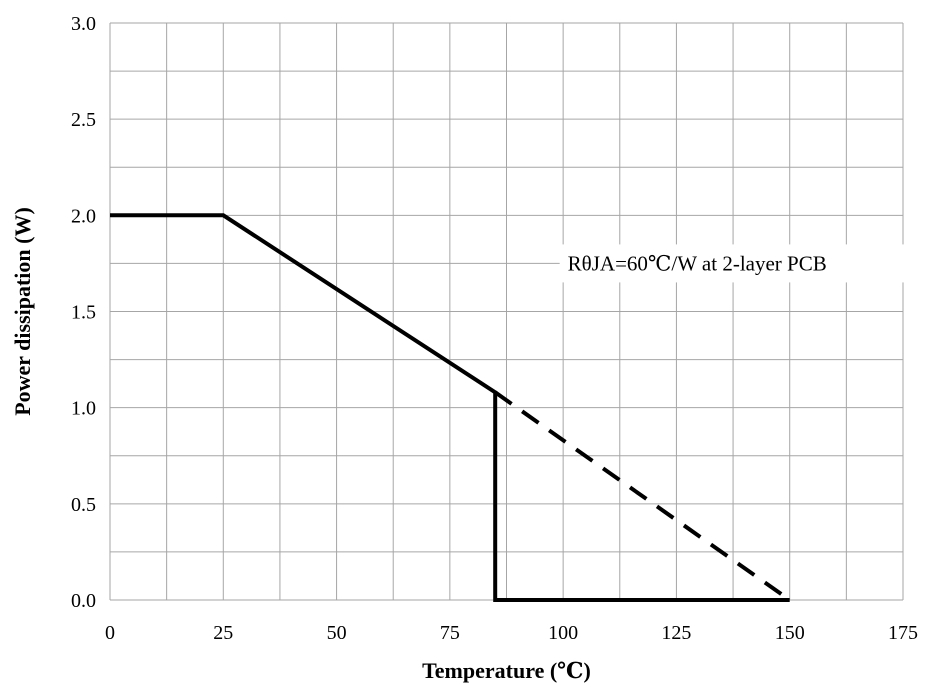 This screenshot has height=691, width=925. Describe the element at coordinates (506, 670) in the screenshot. I see `x-axis-title: Temperature (℃)` at that location.